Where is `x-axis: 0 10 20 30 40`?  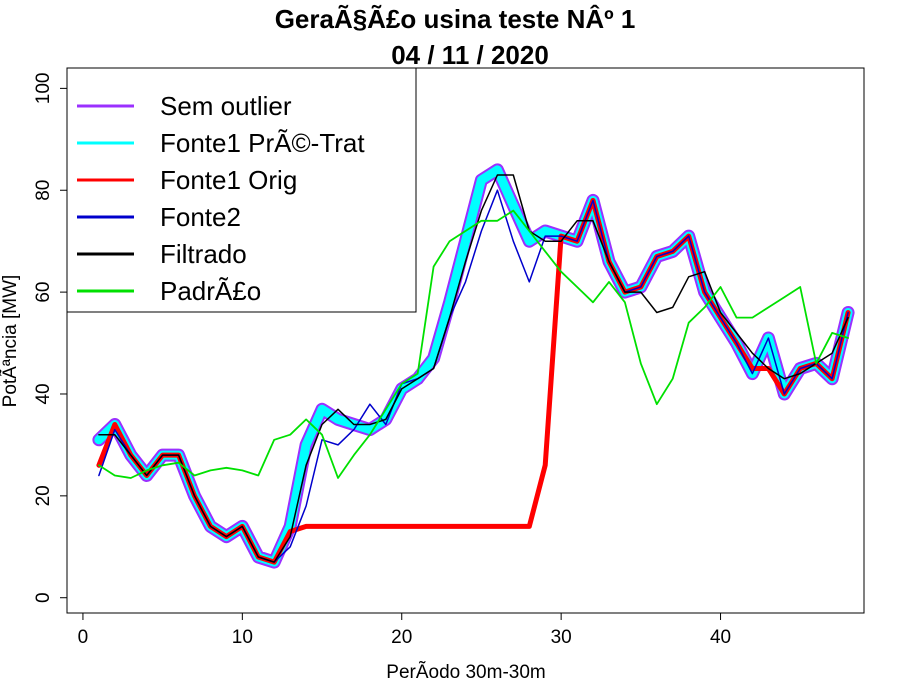
x-axis: 0 10 20 30 40 is located at coordinates (404, 630).